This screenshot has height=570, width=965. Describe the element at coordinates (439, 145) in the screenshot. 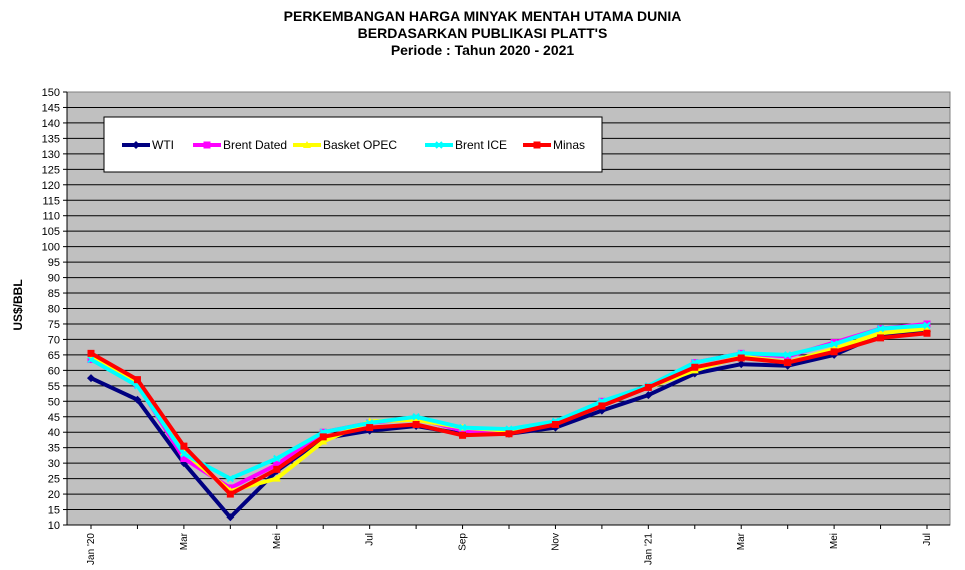

I see `legend-marker-brent-ice` at that location.